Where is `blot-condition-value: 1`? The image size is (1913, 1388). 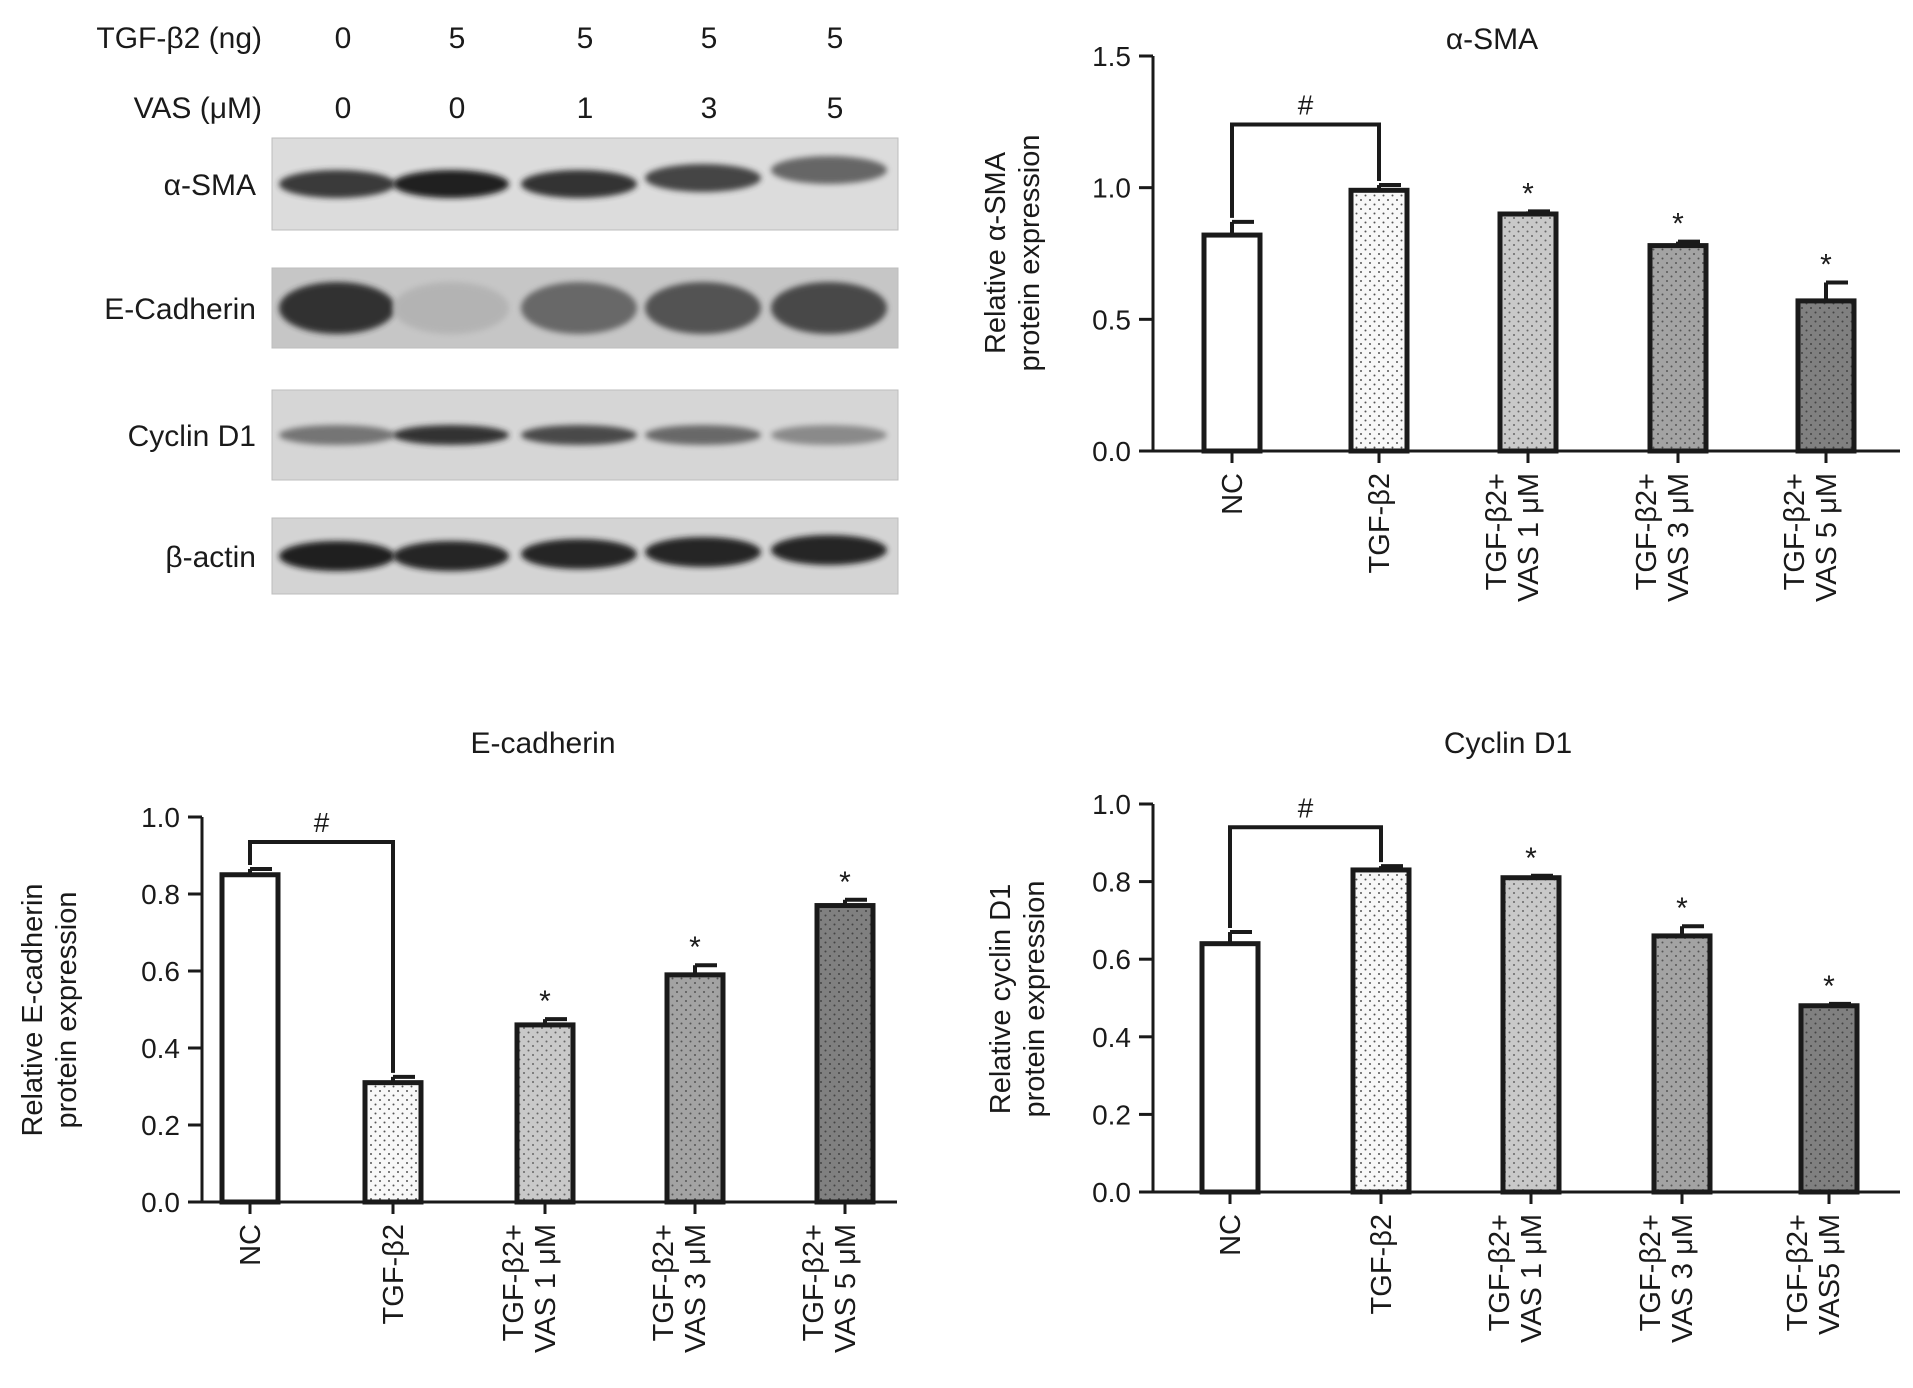
blot-condition-value: 1 is located at coordinates (585, 108).